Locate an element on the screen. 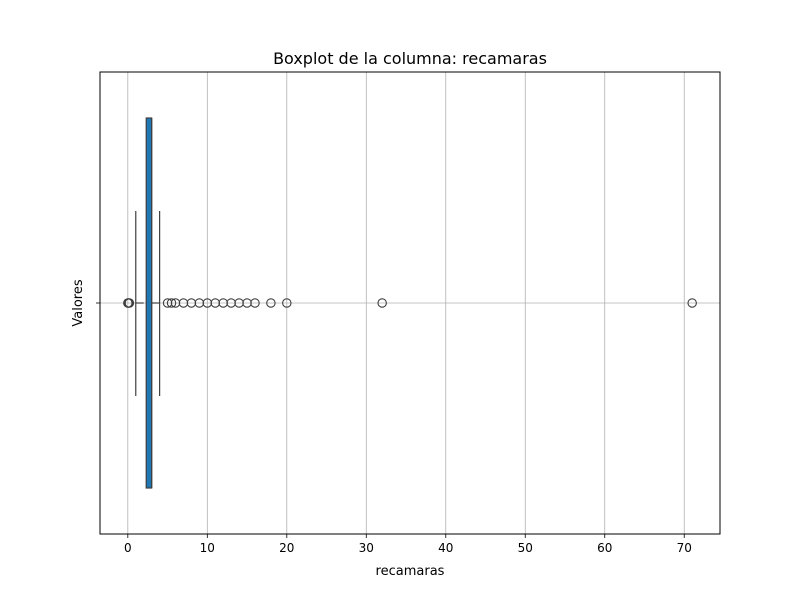  box-layer is located at coordinates (148, 303).